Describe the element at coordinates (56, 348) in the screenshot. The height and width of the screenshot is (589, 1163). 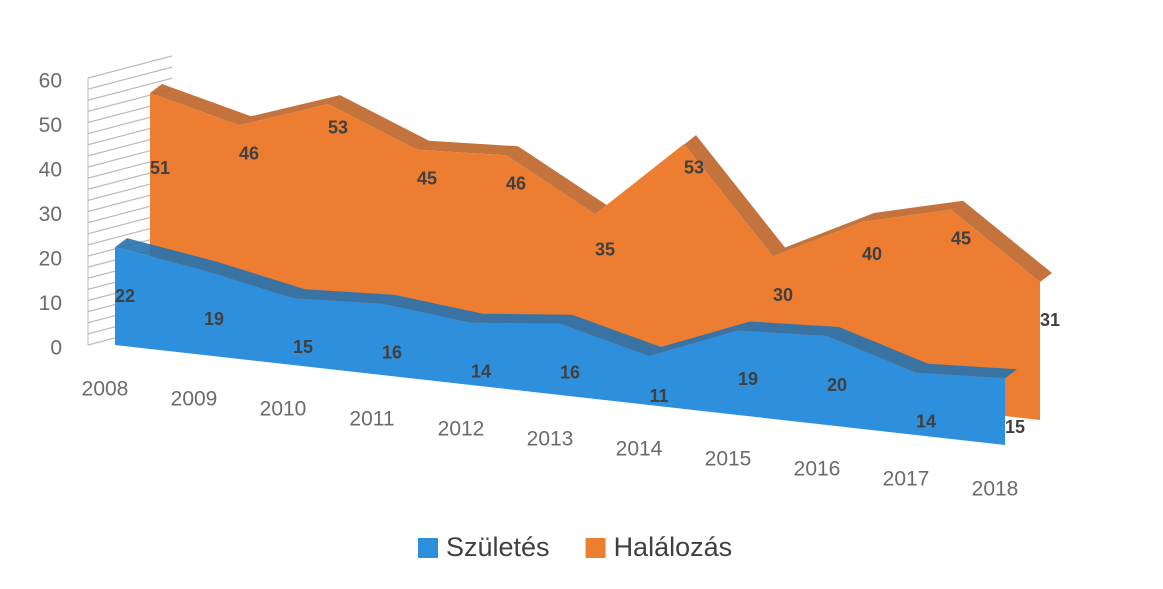
I see `y-tick-label: 0` at that location.